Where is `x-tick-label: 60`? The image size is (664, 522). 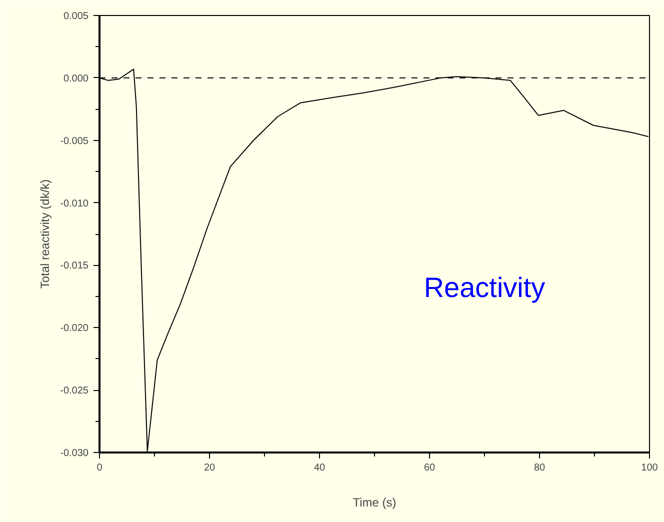
x-tick-label: 60 is located at coordinates (430, 468).